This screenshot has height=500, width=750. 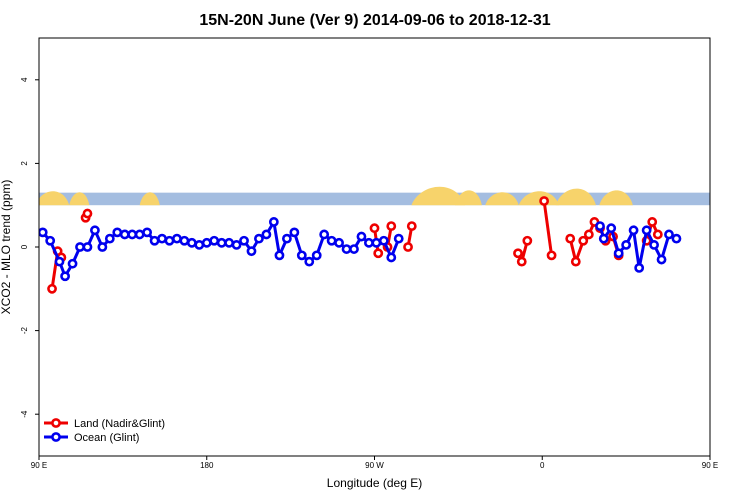 I want to click on legend-item: Land (Nadir&Glint), so click(x=104, y=424).